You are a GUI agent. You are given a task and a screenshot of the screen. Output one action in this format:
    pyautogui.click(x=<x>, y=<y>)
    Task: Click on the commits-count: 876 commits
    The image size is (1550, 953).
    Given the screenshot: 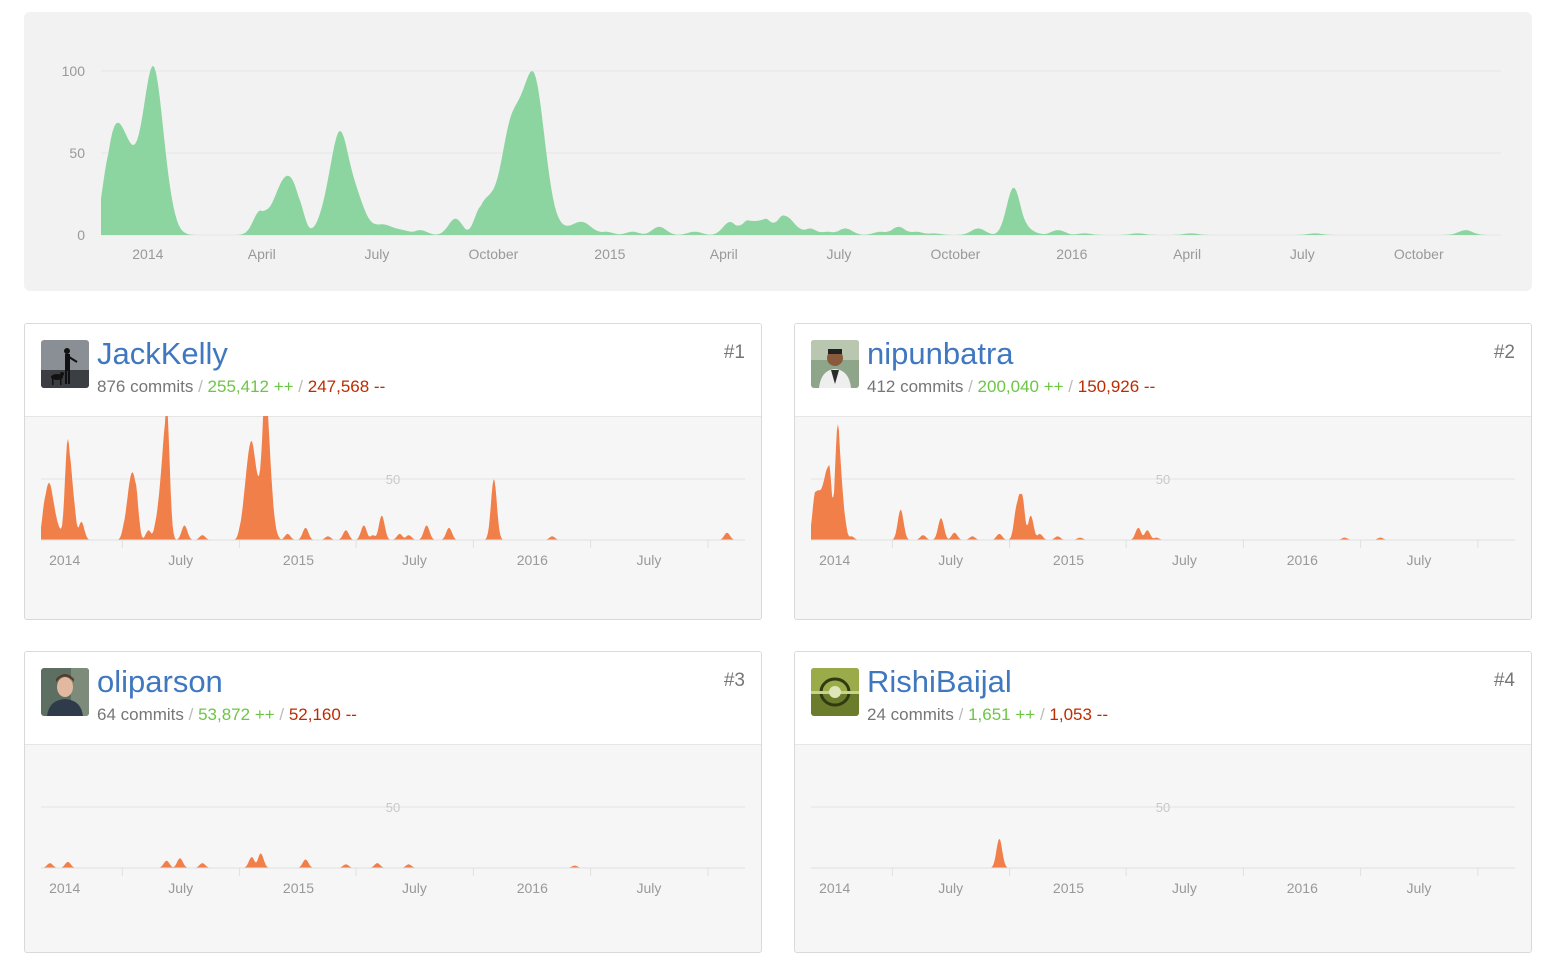 What is the action you would take?
    pyautogui.click(x=145, y=386)
    